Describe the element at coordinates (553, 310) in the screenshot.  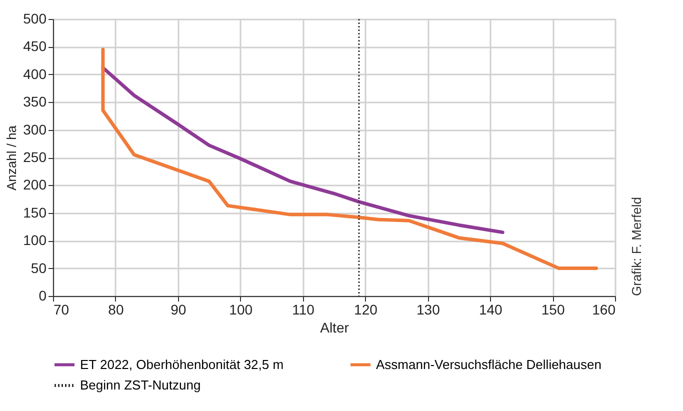
I see `x-tick-label: 150` at that location.